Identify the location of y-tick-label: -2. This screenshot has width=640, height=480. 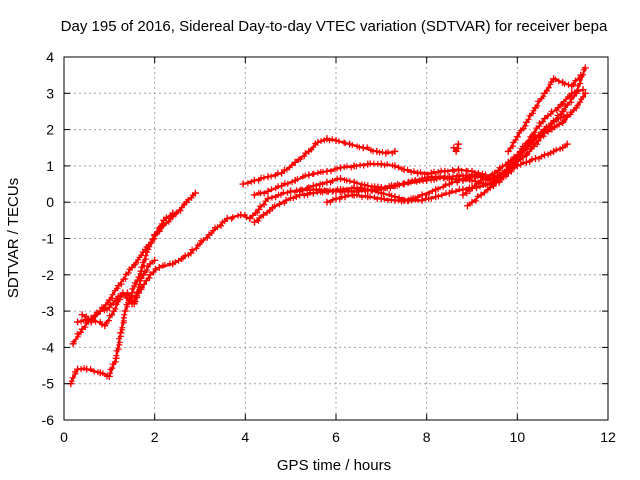
(48, 275).